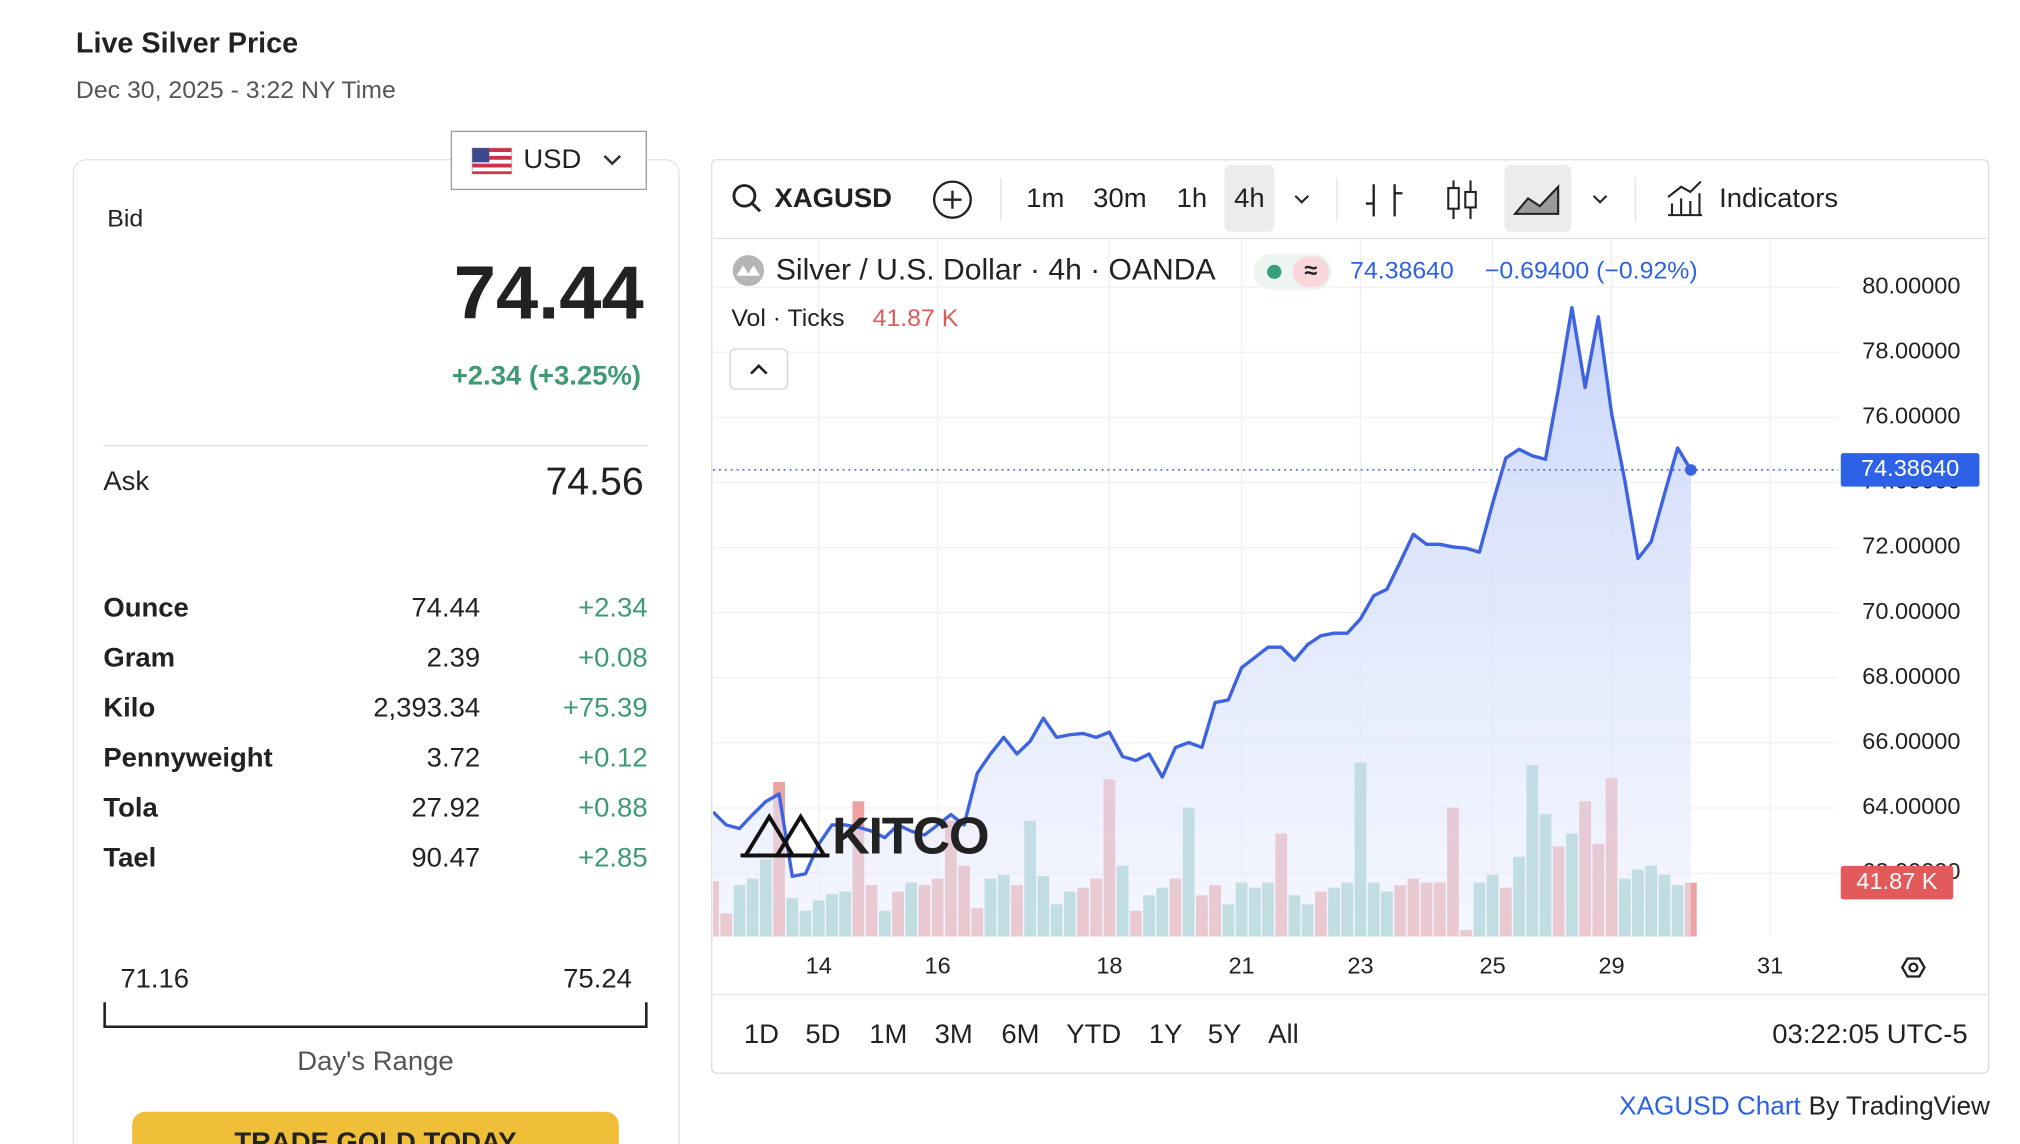 The width and height of the screenshot is (2020, 1144). I want to click on x-tick-label: 18, so click(1109, 966).